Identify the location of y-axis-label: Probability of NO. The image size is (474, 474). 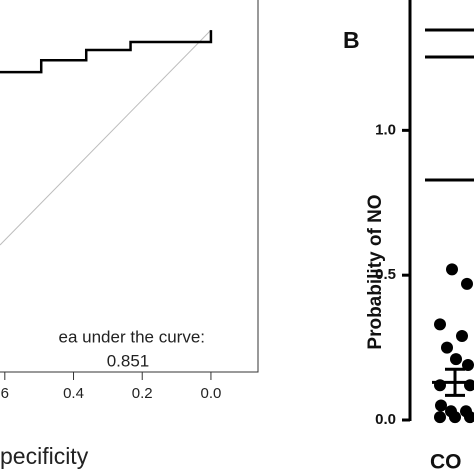
(375, 271).